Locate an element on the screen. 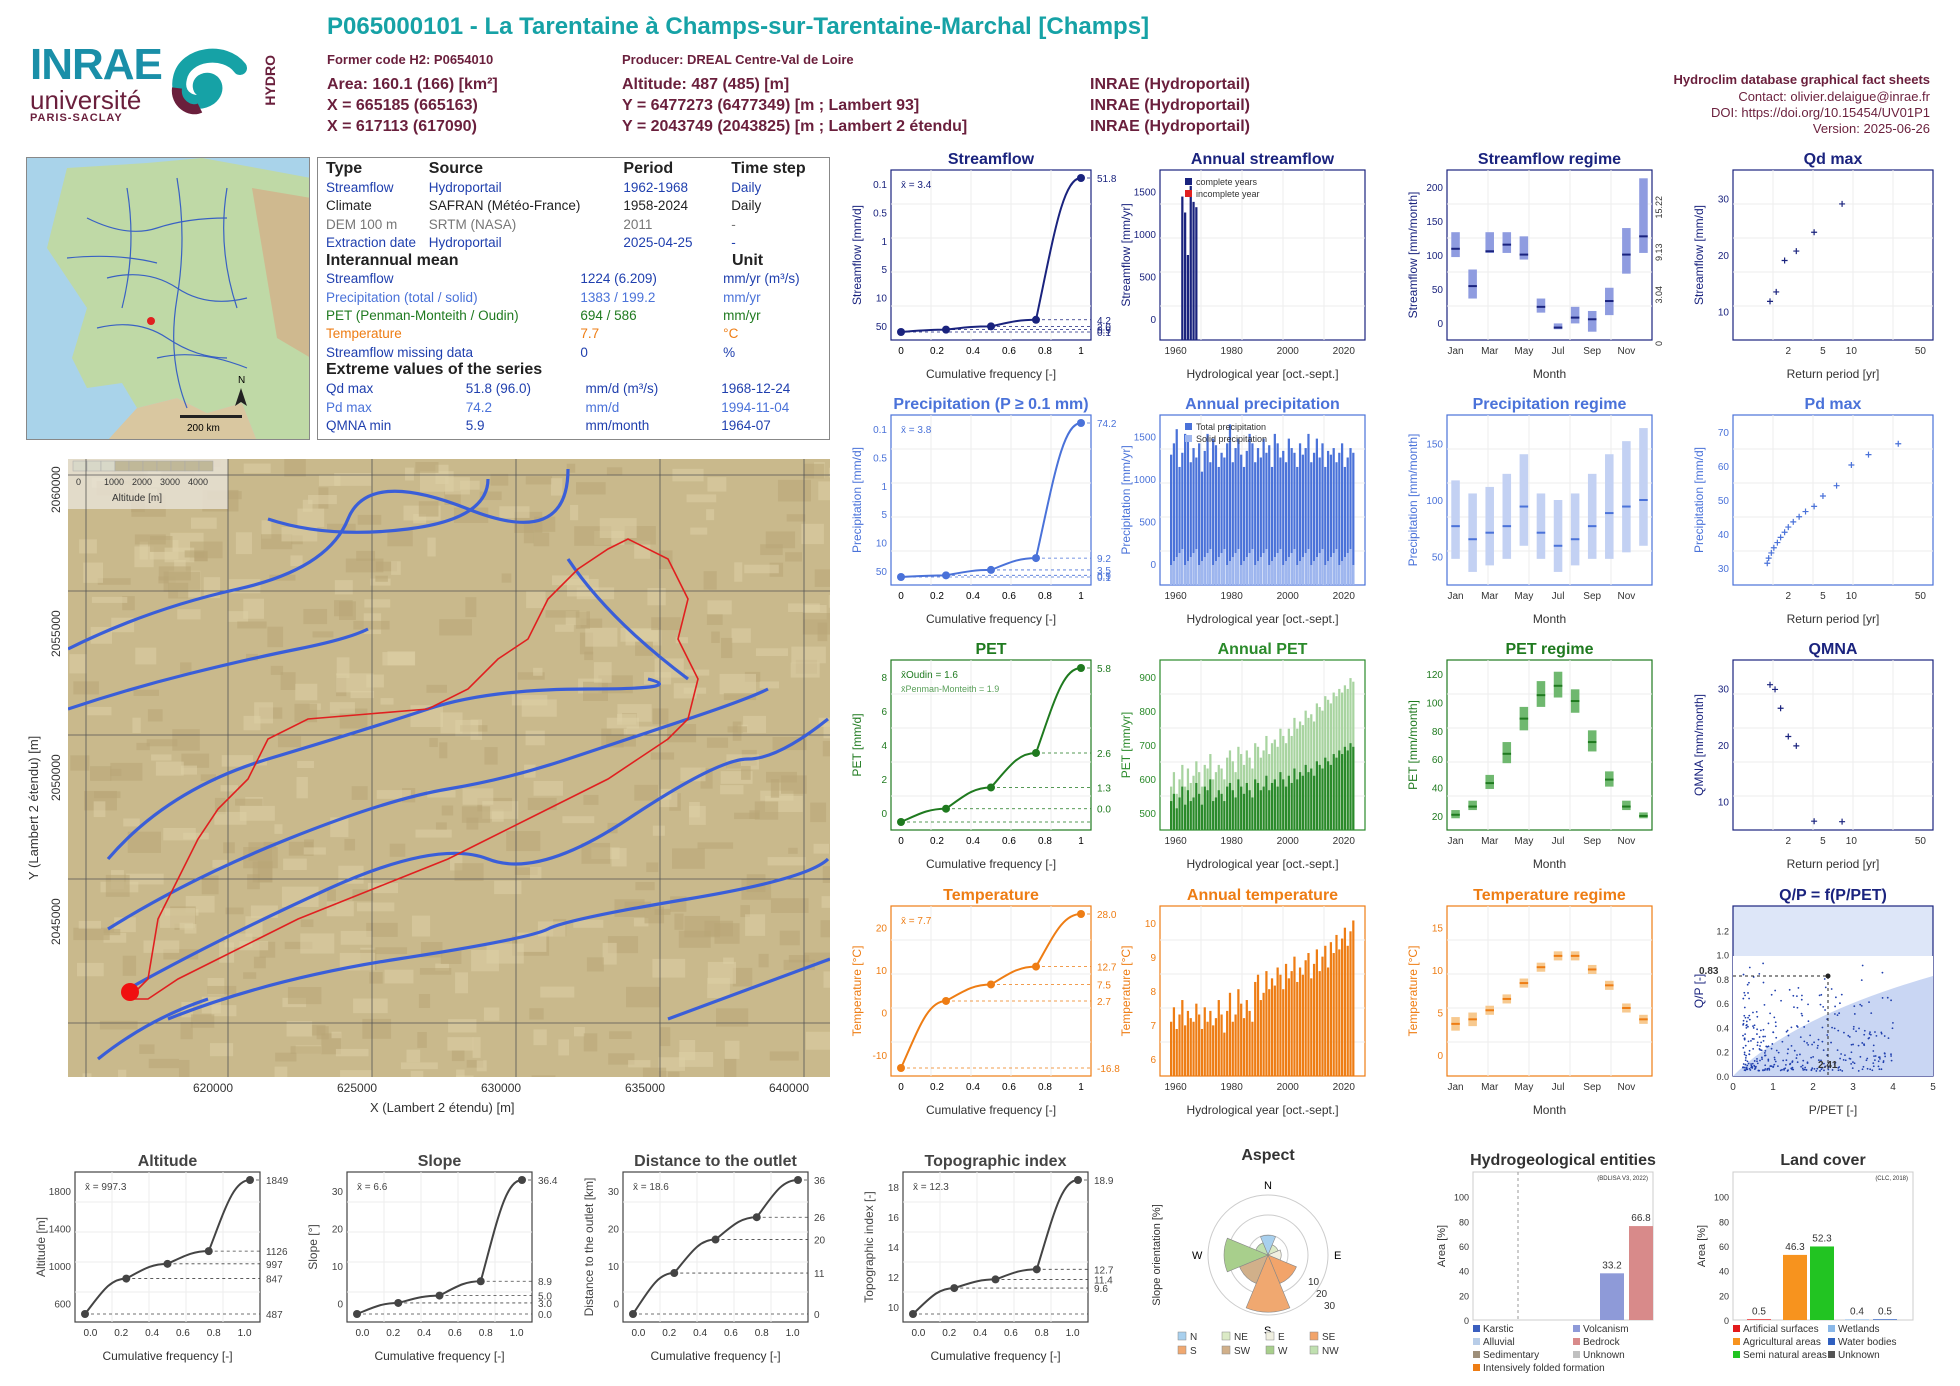  quantile-label: 0.9 is located at coordinates (1104, 331).